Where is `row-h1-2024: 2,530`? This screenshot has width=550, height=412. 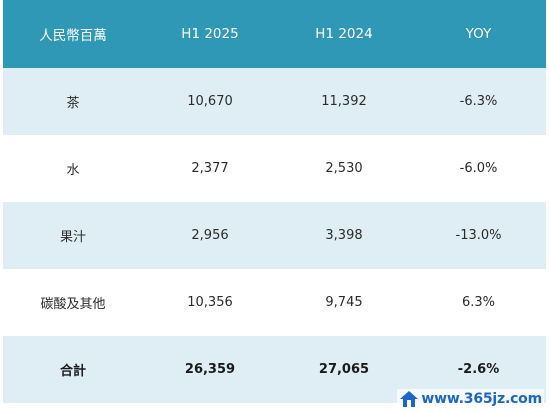 row-h1-2024: 2,530 is located at coordinates (344, 168).